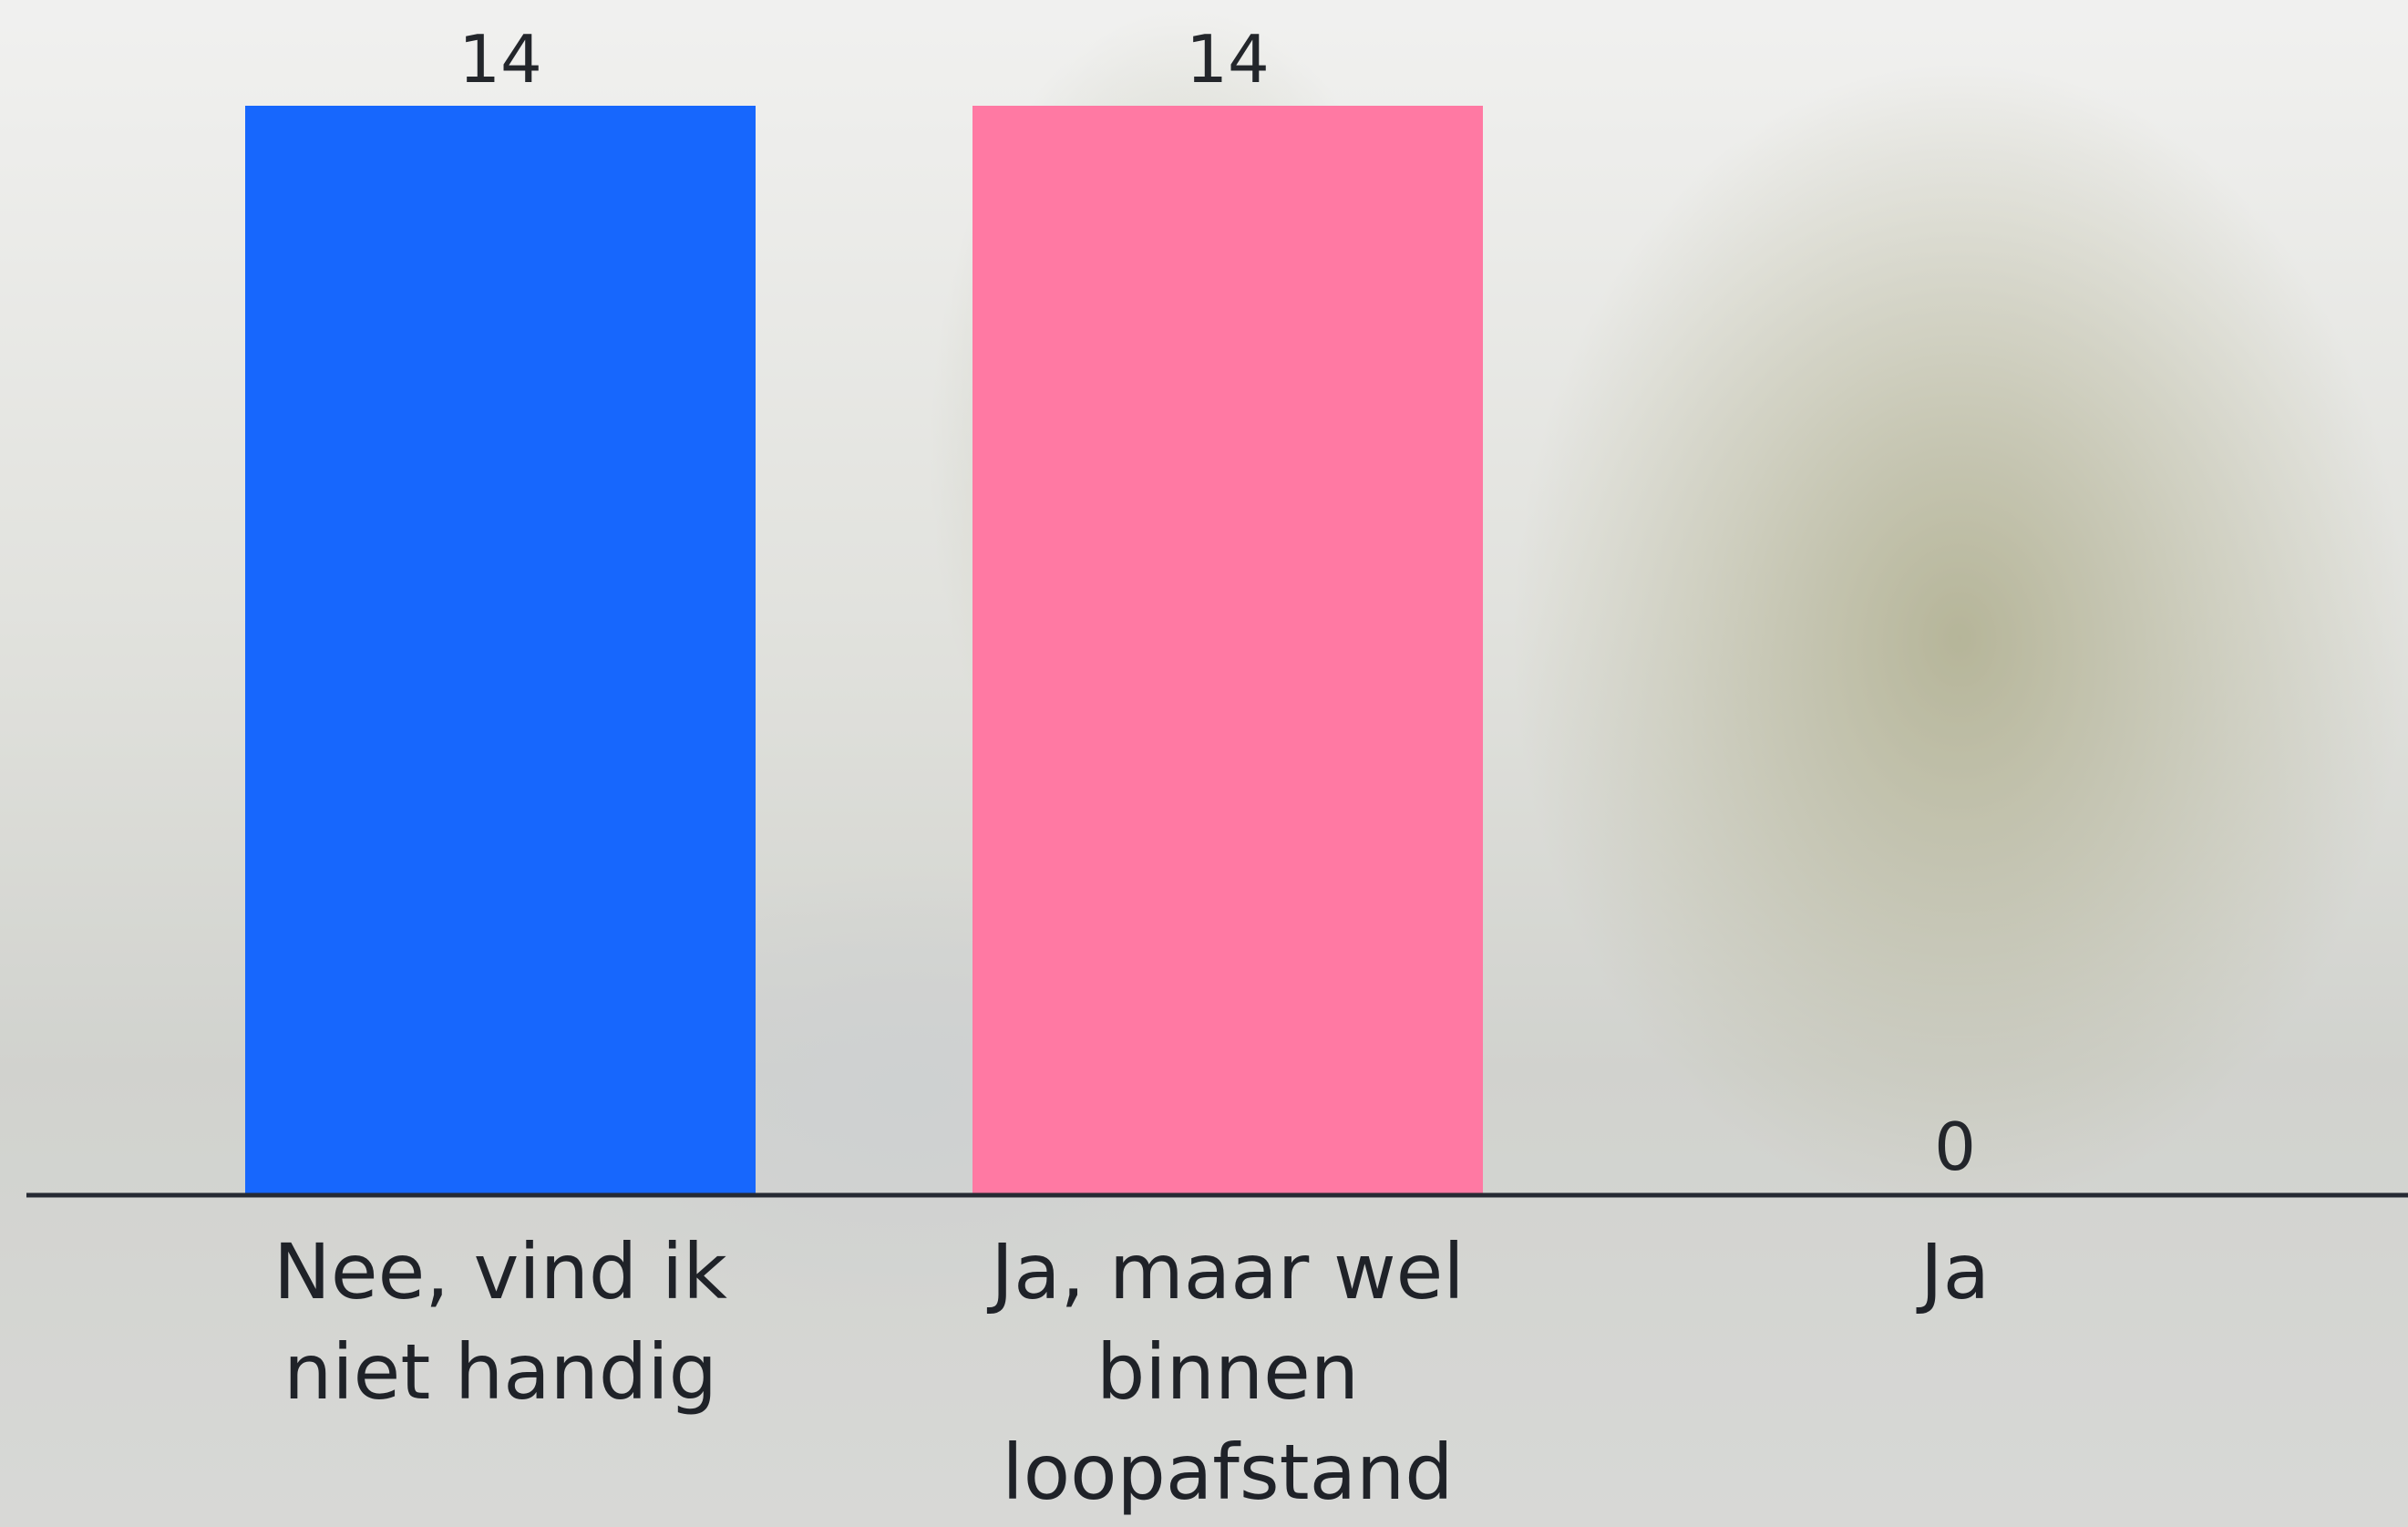  Describe the element at coordinates (500, 1322) in the screenshot. I see `x-tick-label: Nee, vind ik niet handig` at that location.